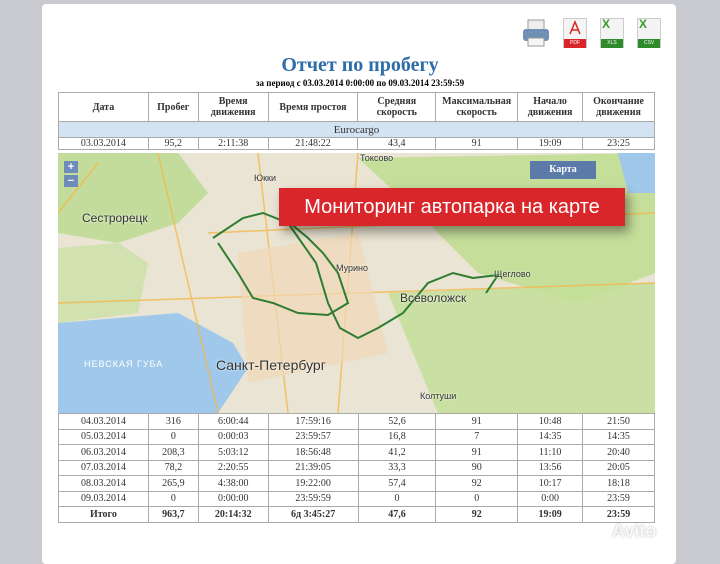 Image resolution: width=720 pixels, height=564 pixels. Describe the element at coordinates (173, 143) in the screenshot. I see `table-cell: 95,2` at that location.